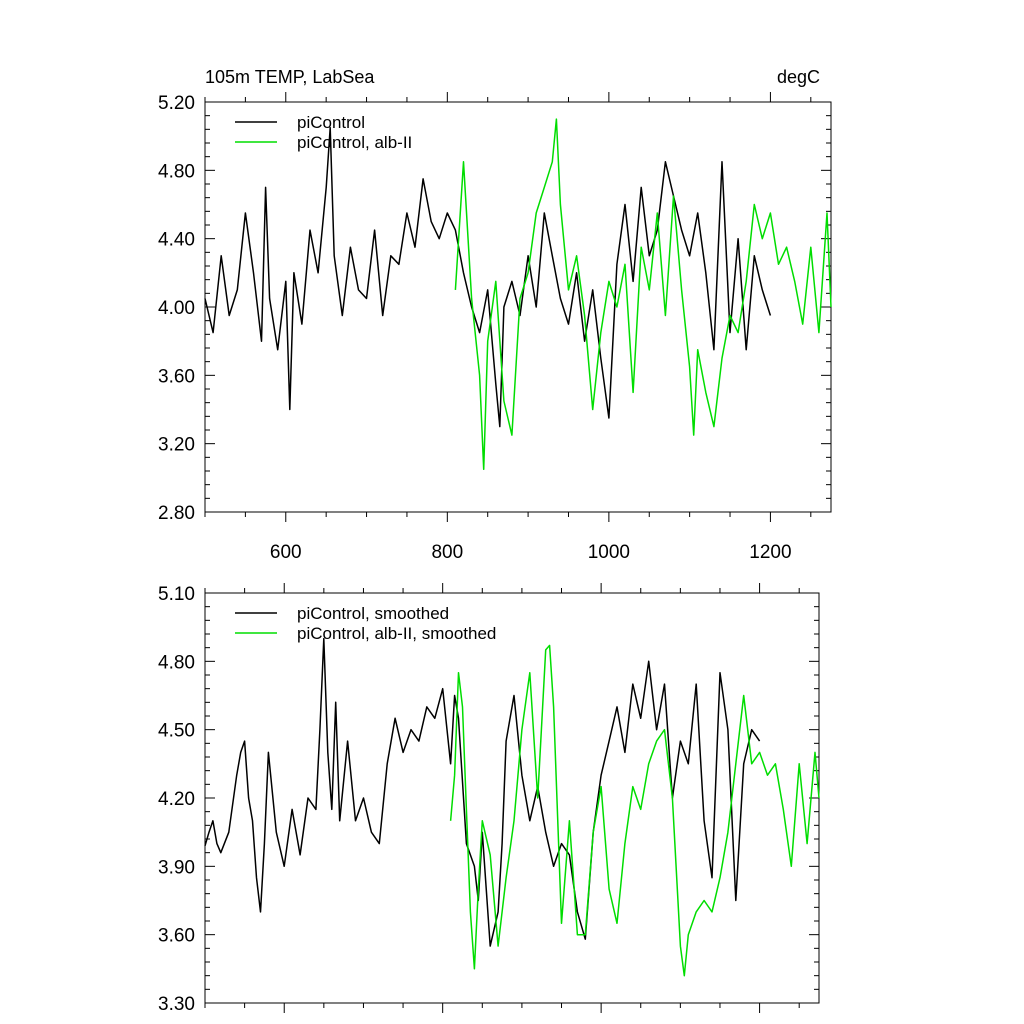 This screenshot has height=1024, width=1024. What do you see at coordinates (396, 633) in the screenshot?
I see `legend-label: piControl, alb-II, smoothed` at bounding box center [396, 633].